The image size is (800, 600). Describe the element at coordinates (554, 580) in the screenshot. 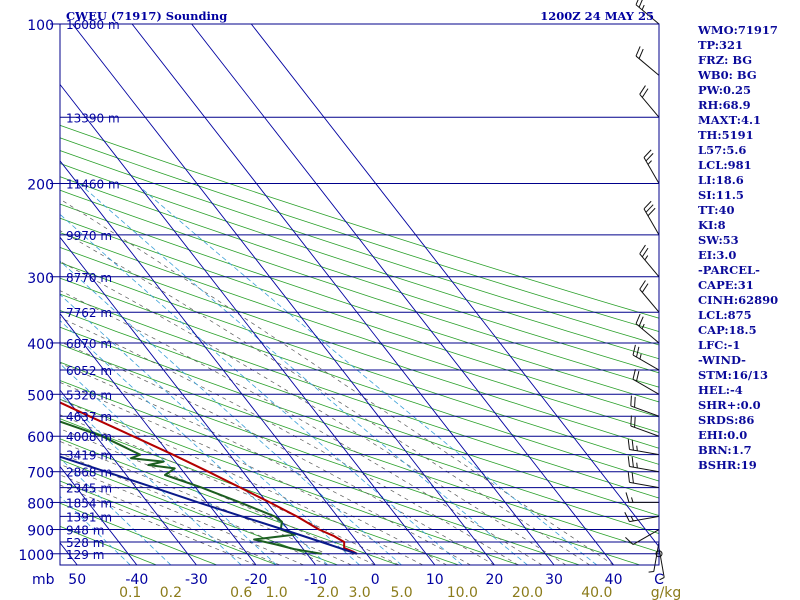

I see `temperature-tick-label: 30` at that location.